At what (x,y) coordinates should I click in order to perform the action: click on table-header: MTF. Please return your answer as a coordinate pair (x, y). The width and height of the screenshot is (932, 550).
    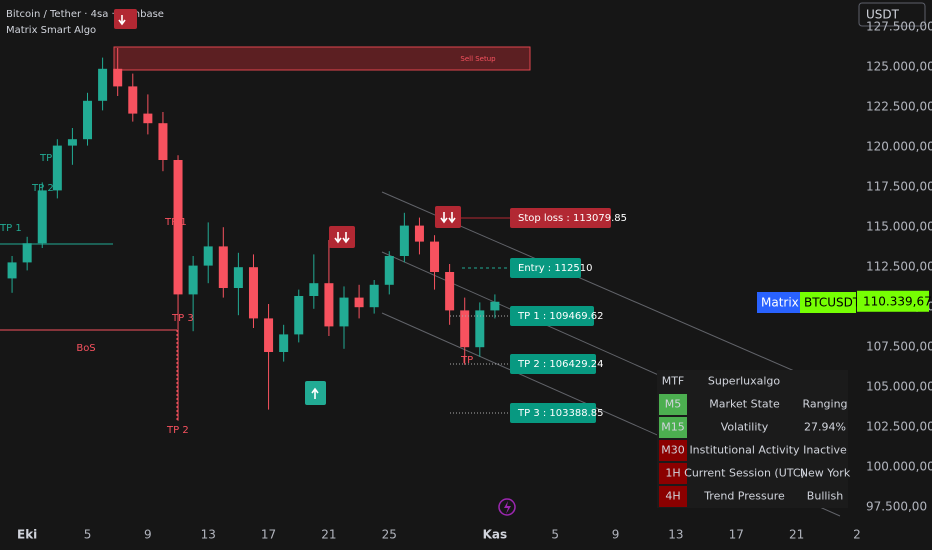
    Looking at the image, I should click on (673, 381).